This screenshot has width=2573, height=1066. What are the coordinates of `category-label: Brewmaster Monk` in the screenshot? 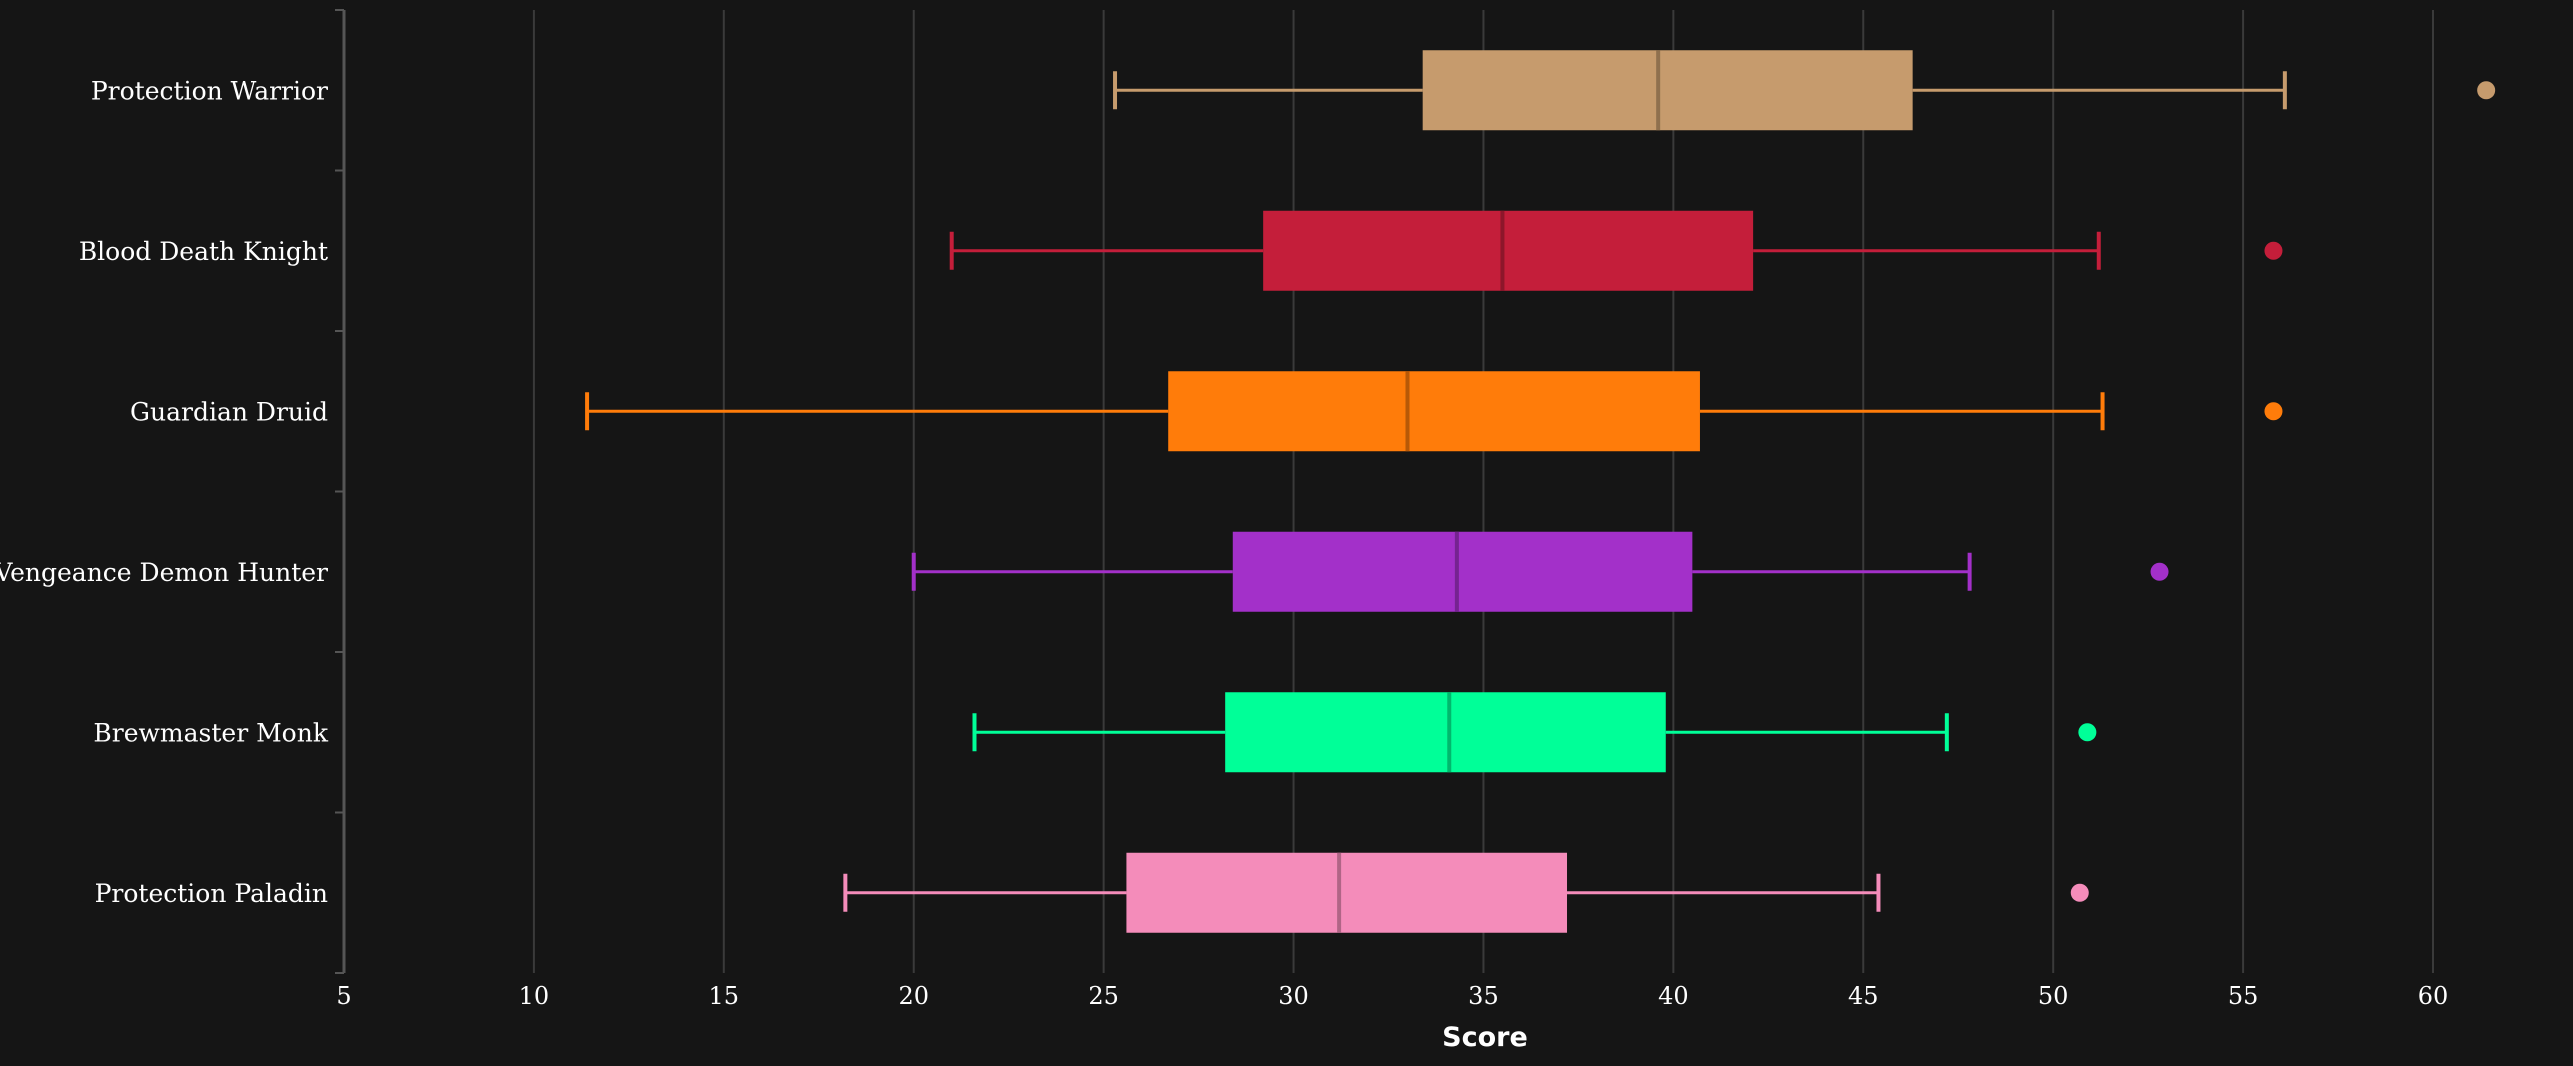 It's located at (210, 732).